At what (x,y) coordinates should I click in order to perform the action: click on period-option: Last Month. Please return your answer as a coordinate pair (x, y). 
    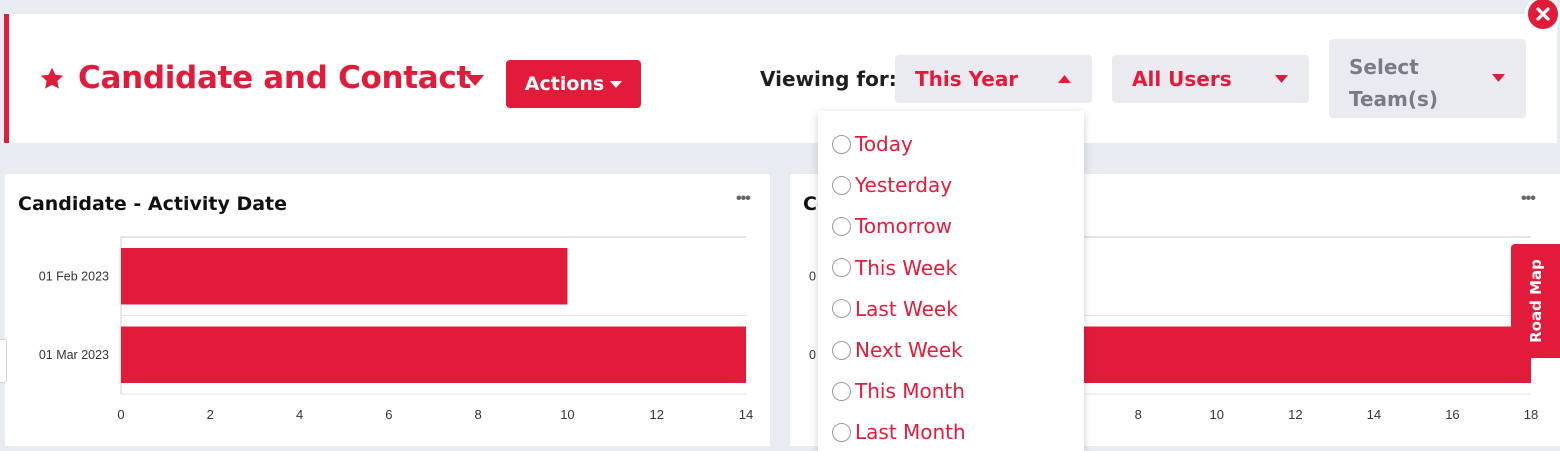
    Looking at the image, I should click on (899, 432).